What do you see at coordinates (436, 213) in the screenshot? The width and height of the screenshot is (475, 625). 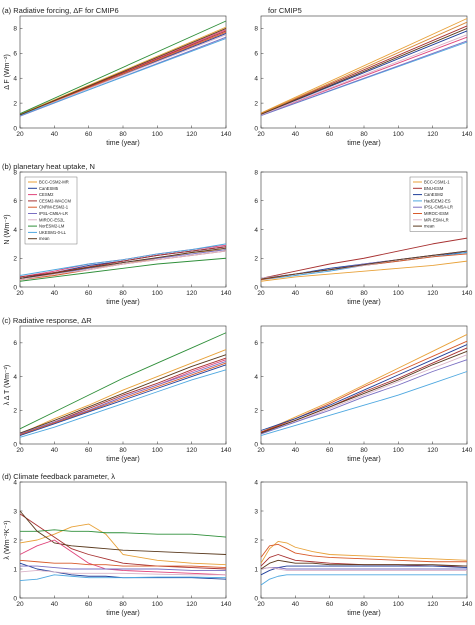 I see `legend-label: MIROC-ESM` at bounding box center [436, 213].